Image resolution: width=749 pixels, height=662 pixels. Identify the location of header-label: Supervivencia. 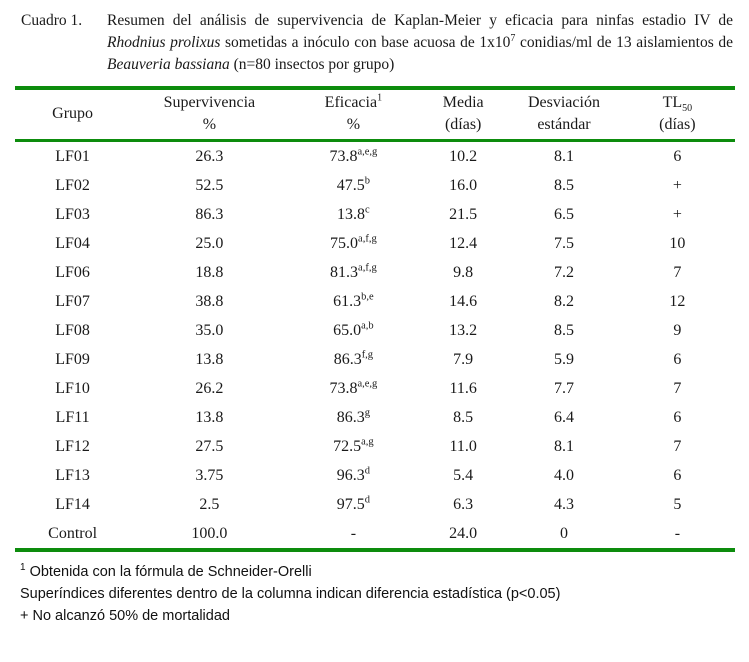
(209, 103).